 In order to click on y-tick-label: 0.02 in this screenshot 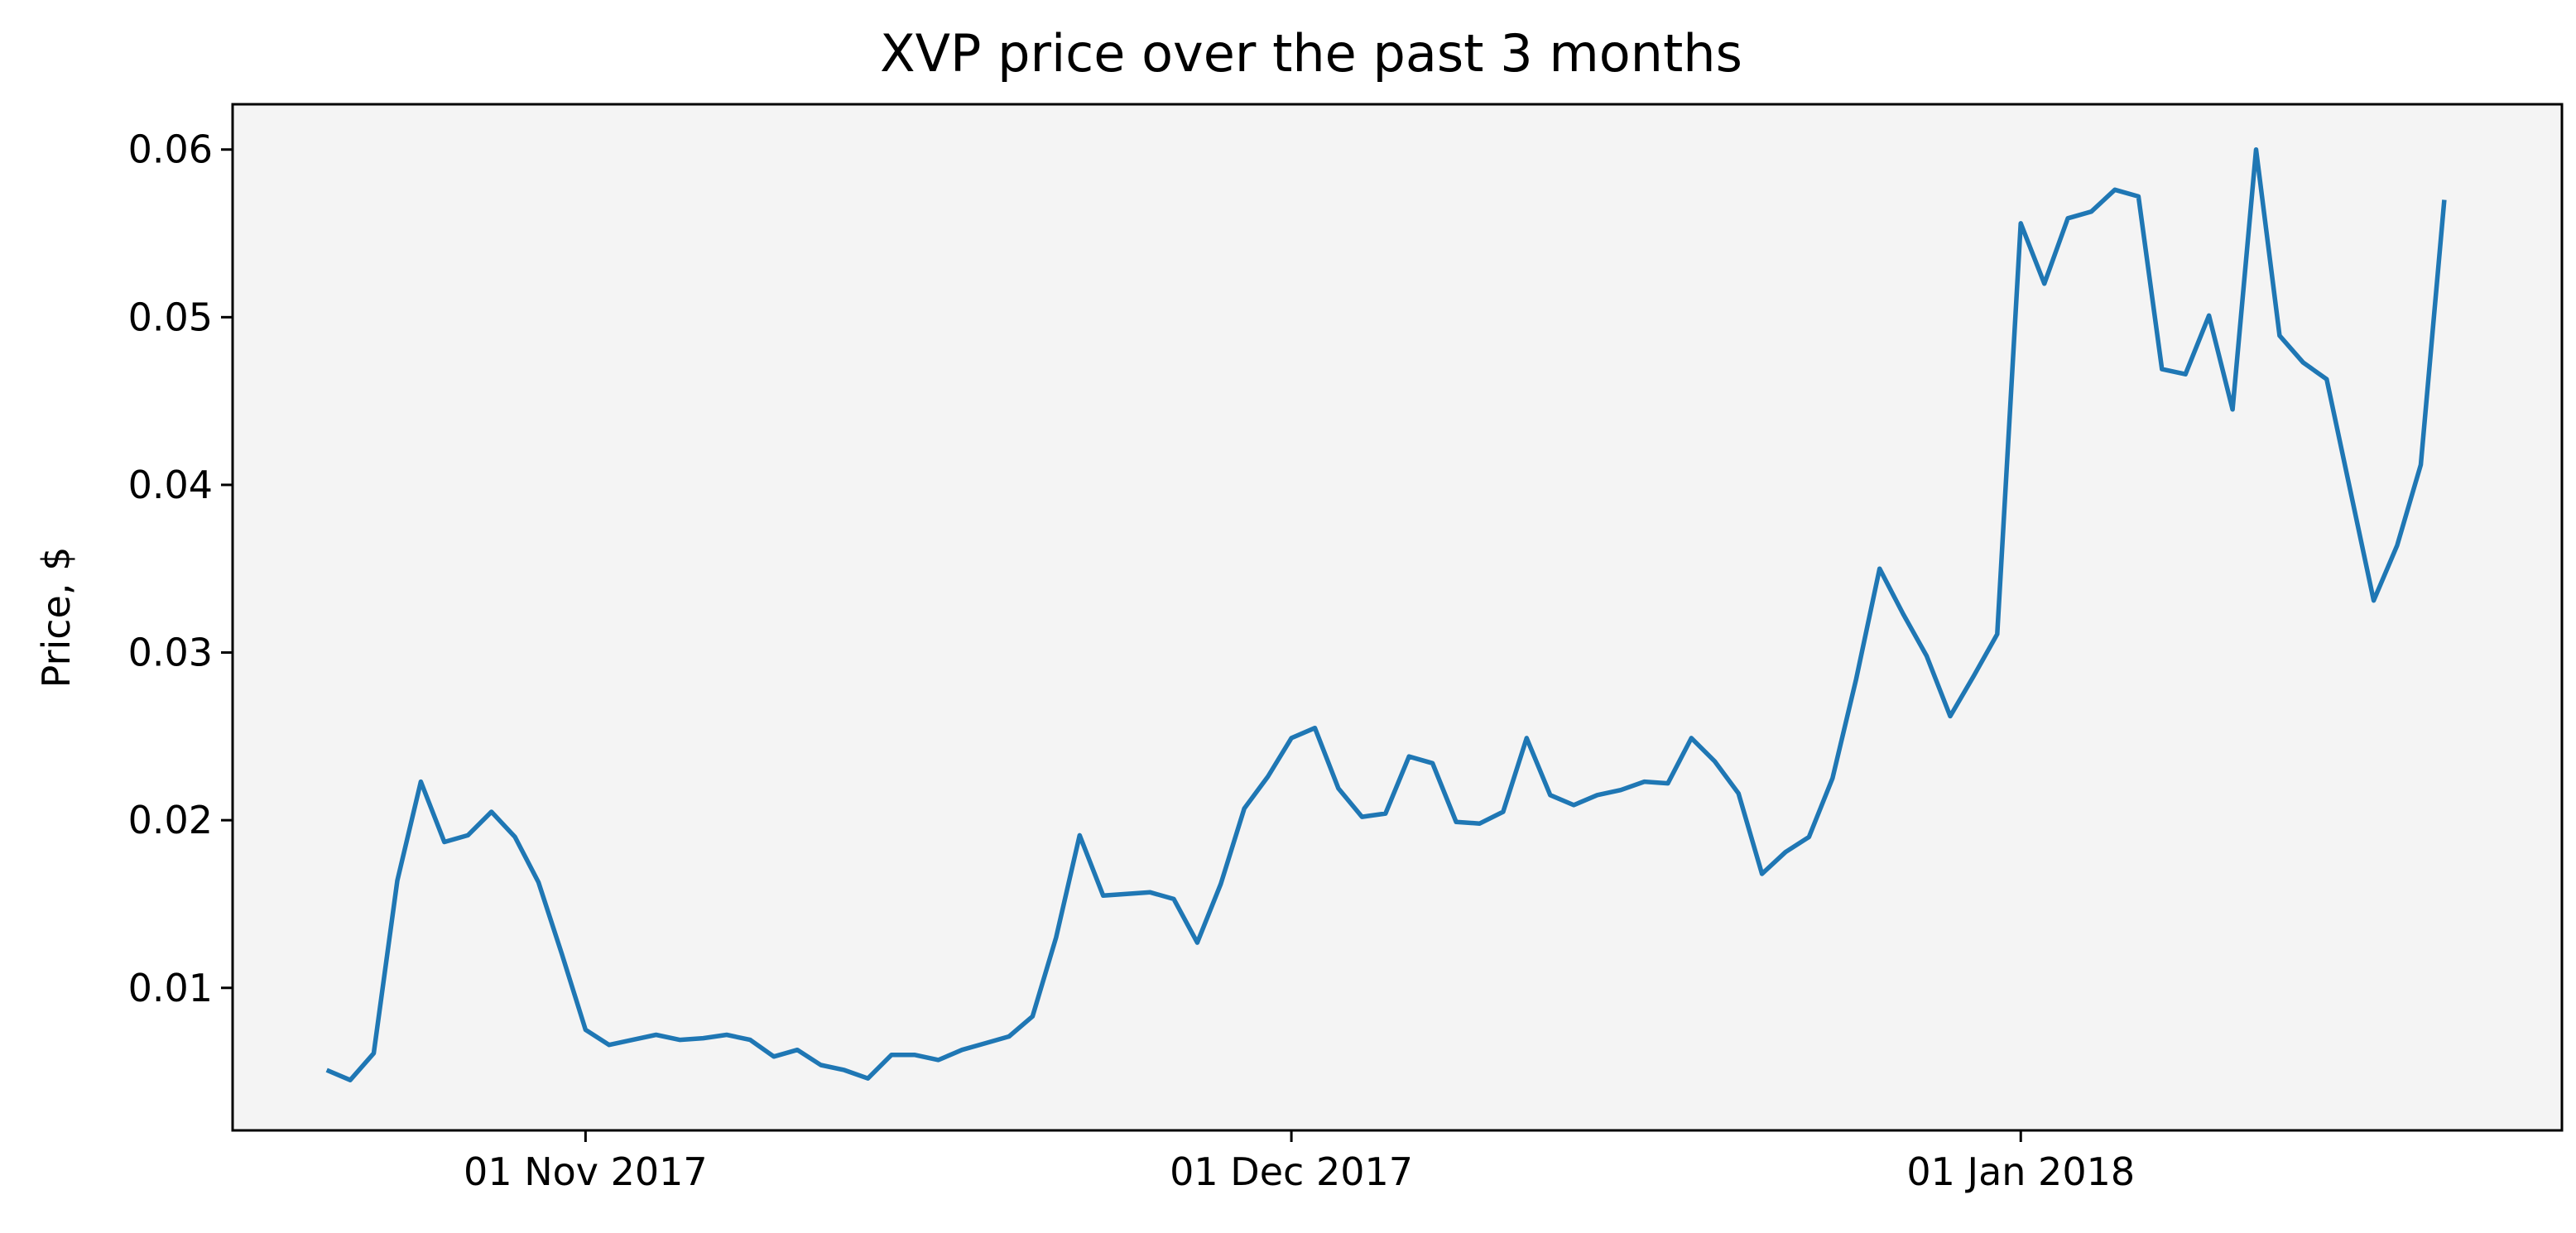, I will do `click(170, 820)`.